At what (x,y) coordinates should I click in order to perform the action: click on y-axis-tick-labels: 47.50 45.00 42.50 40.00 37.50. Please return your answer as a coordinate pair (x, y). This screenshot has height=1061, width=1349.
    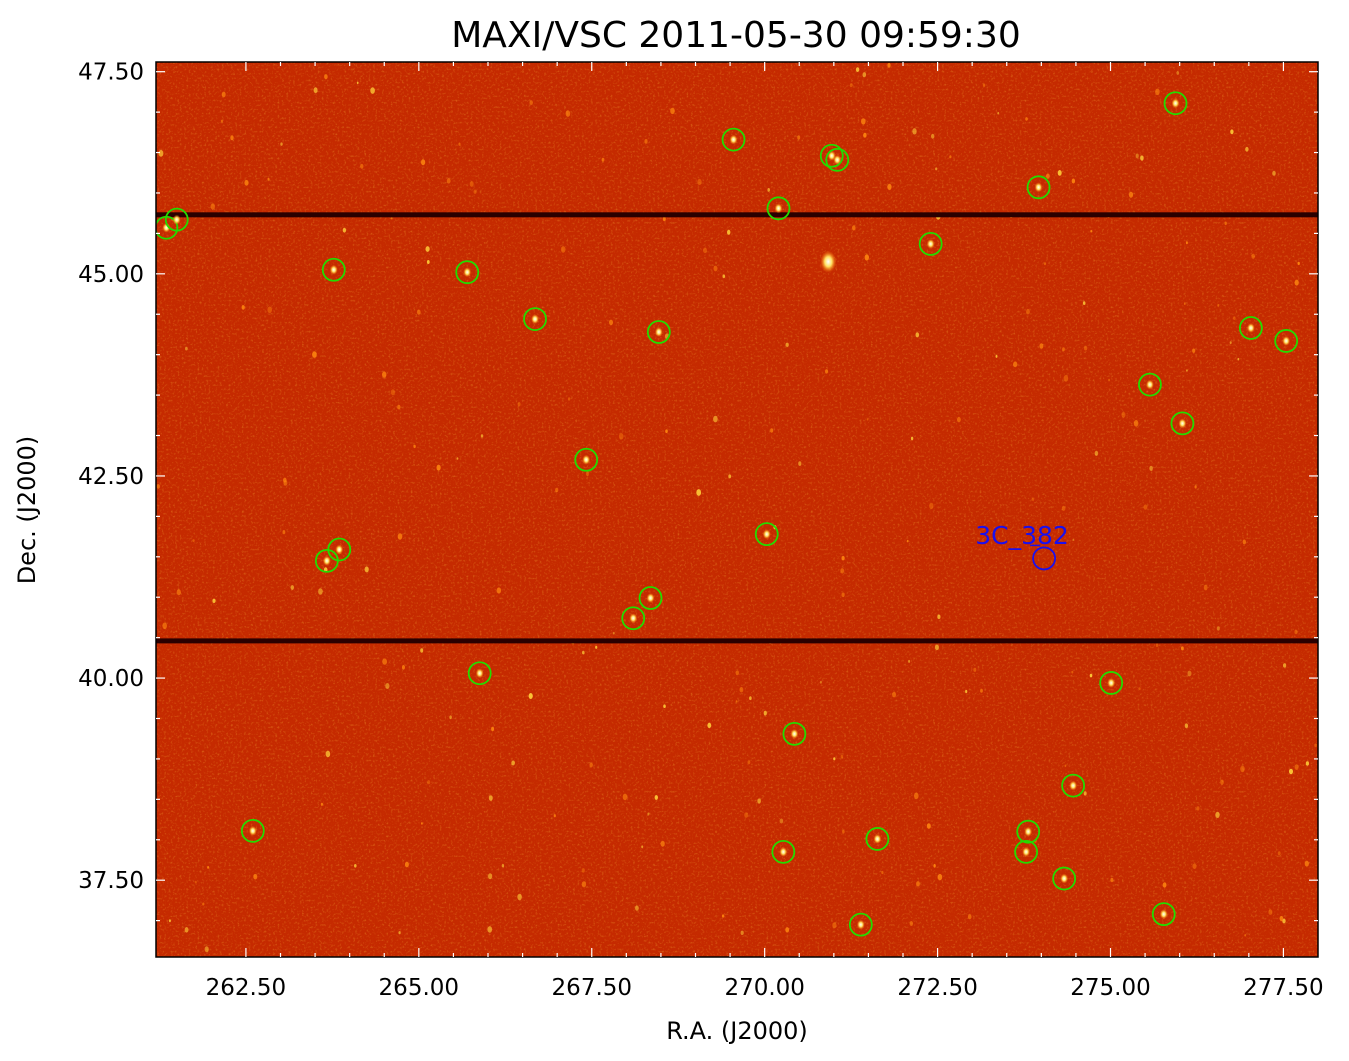
    Looking at the image, I should click on (111, 477).